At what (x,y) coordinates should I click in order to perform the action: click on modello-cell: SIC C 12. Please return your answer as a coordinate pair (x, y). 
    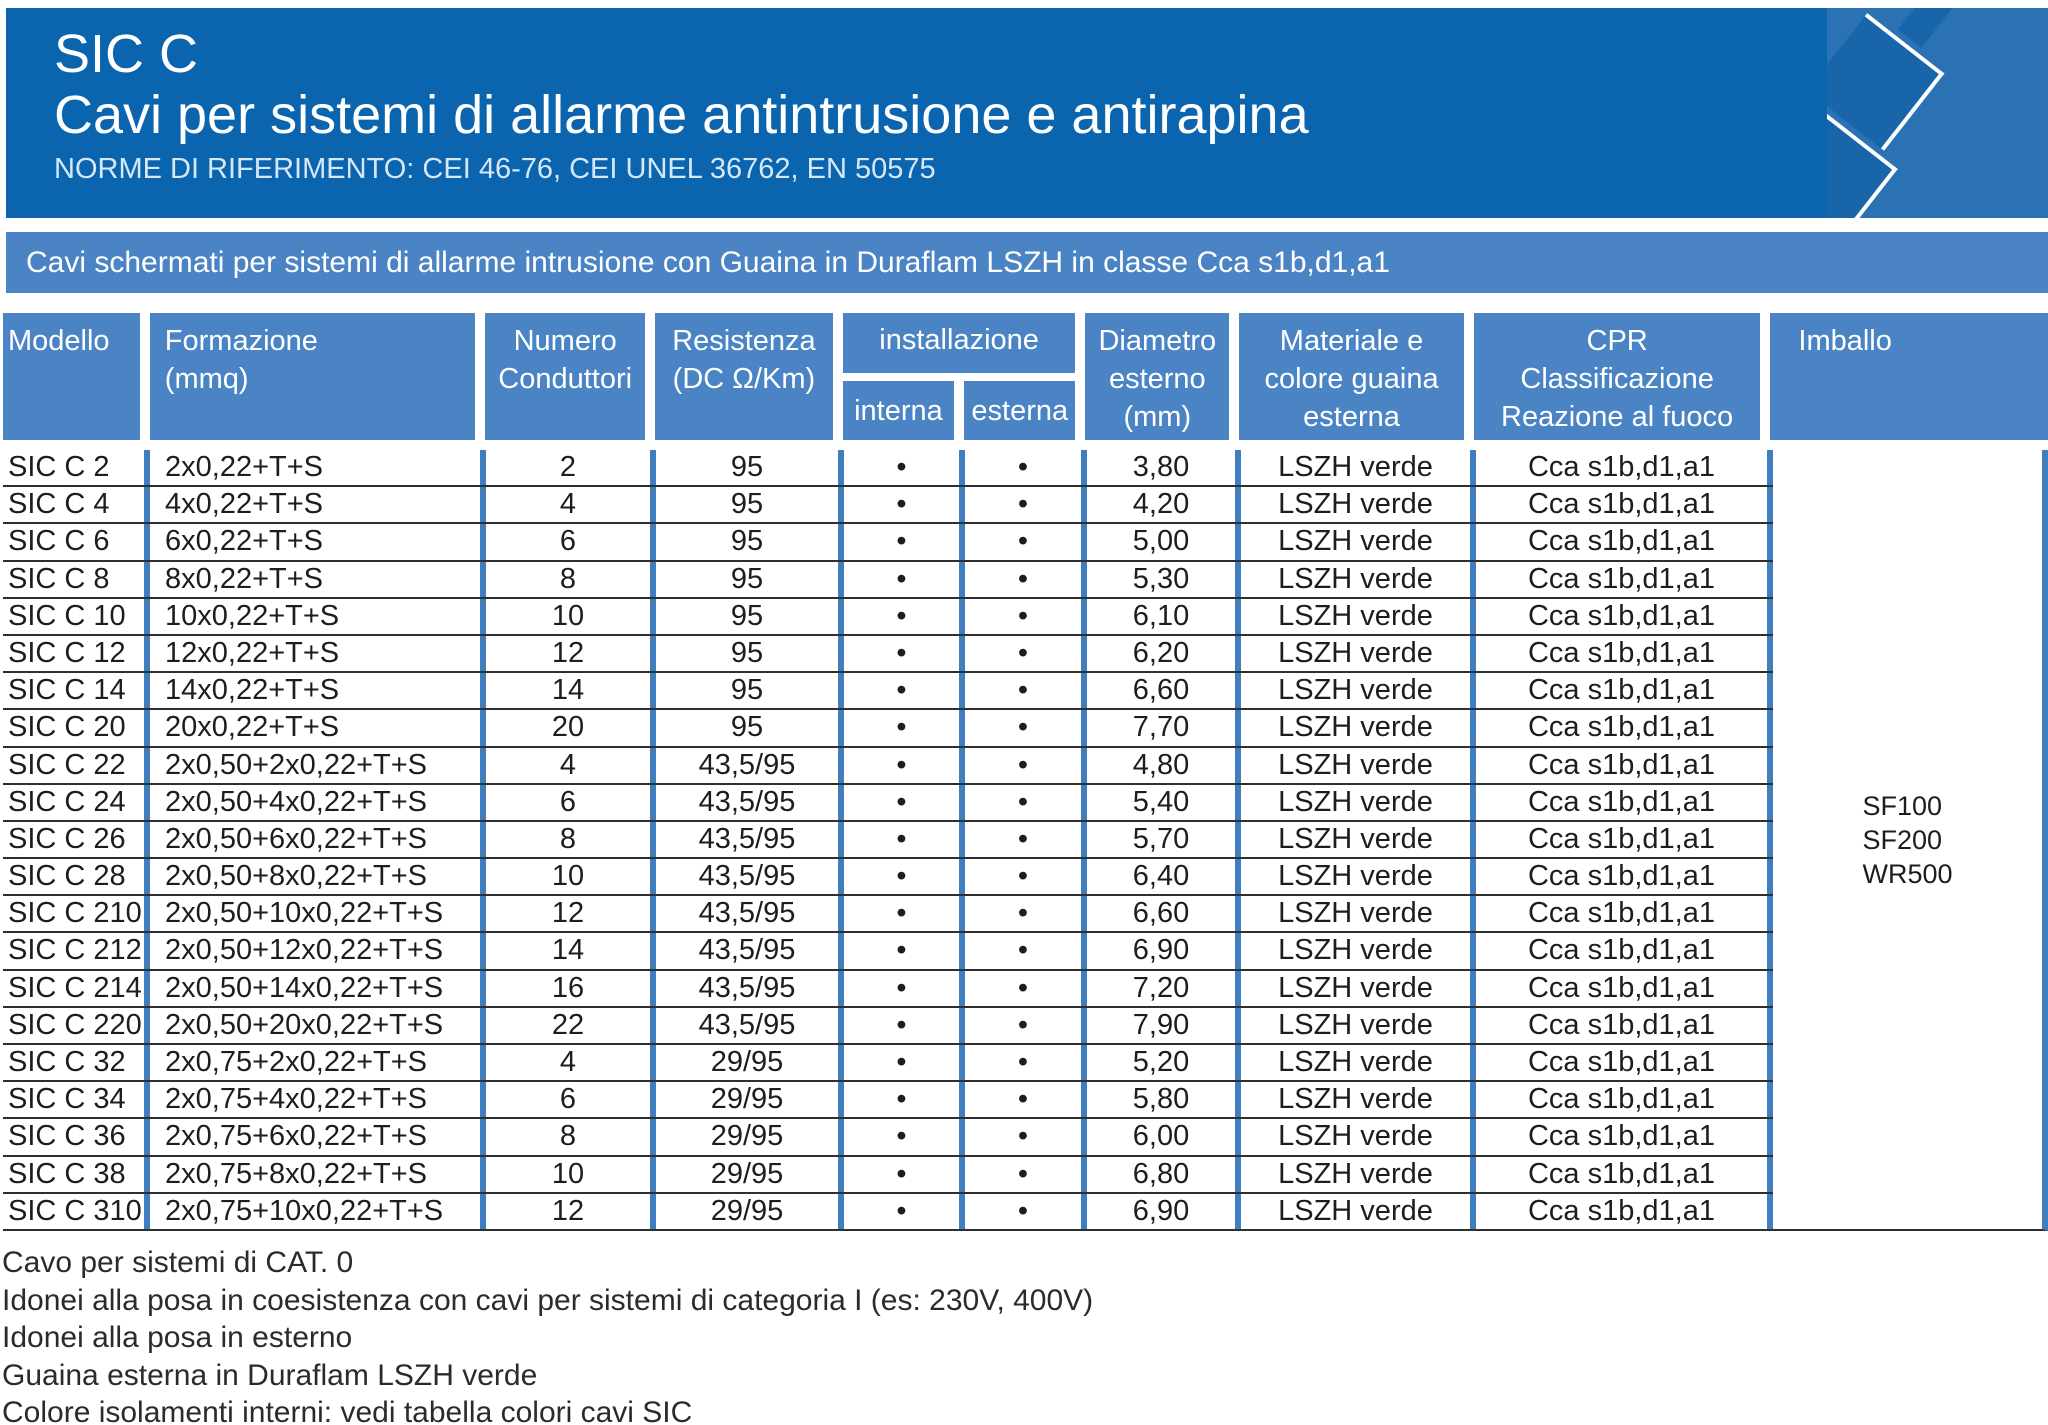
    Looking at the image, I should click on (76, 653).